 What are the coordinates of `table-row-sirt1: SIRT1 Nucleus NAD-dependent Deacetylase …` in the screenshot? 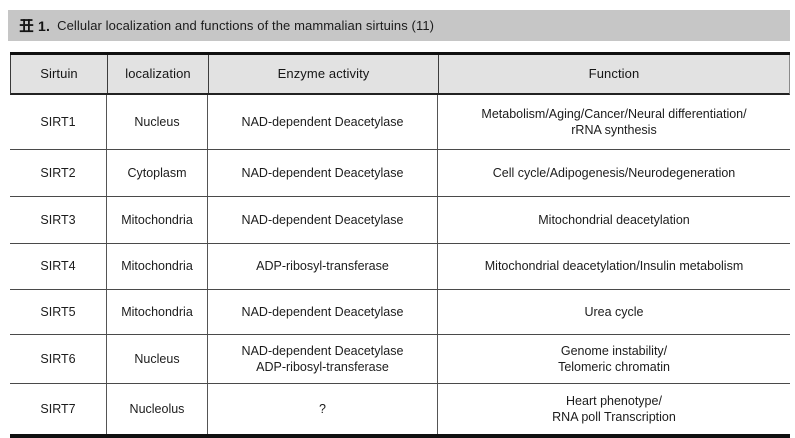 It's located at (400, 122).